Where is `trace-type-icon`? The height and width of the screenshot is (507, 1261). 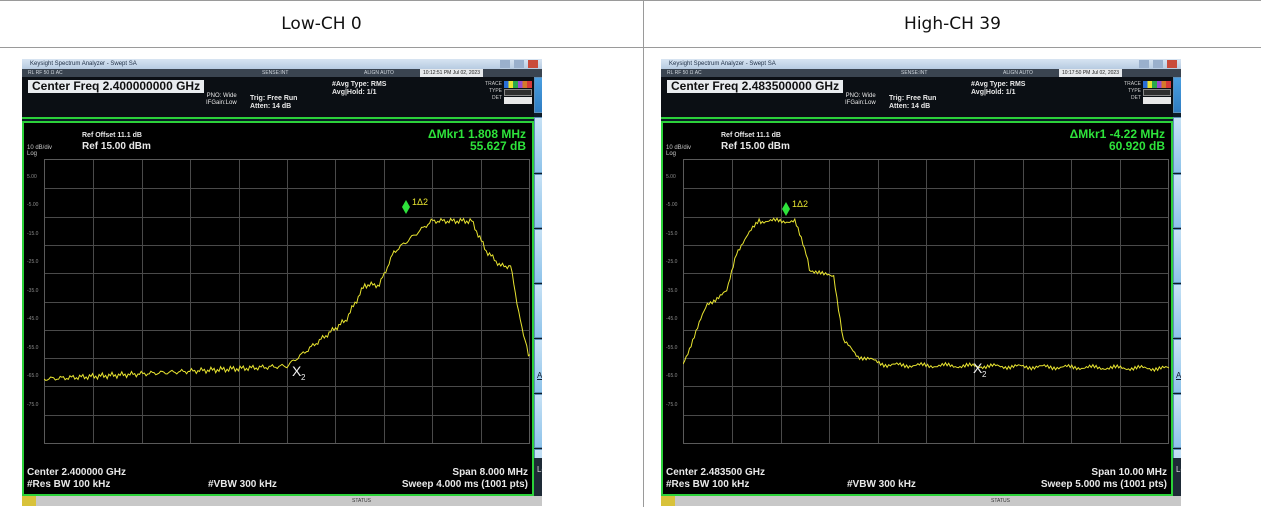 trace-type-icon is located at coordinates (518, 92).